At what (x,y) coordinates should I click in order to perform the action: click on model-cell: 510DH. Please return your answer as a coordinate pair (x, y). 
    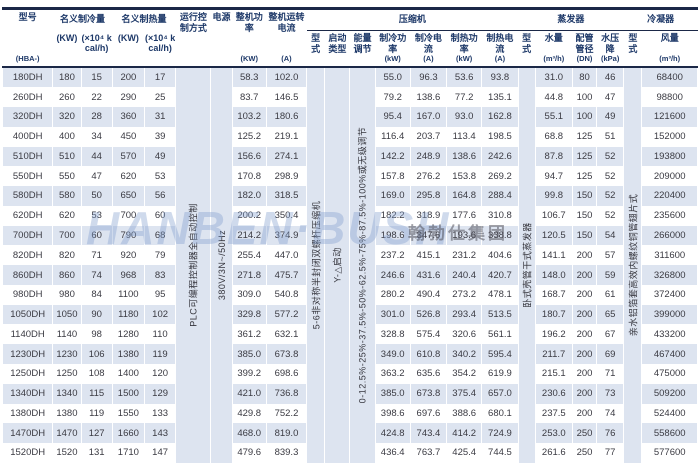
    Looking at the image, I should click on (27, 156).